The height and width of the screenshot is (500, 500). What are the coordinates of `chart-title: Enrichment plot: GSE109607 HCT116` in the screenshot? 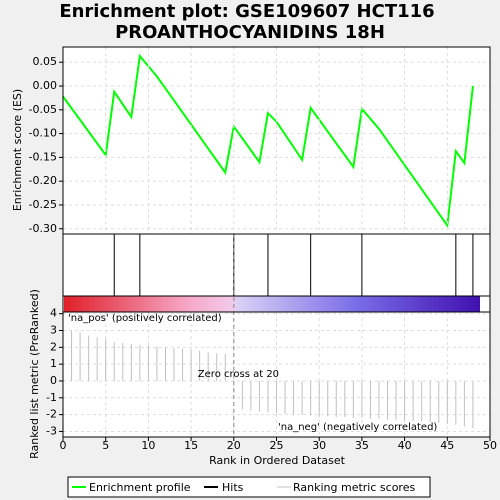 It's located at (246, 11).